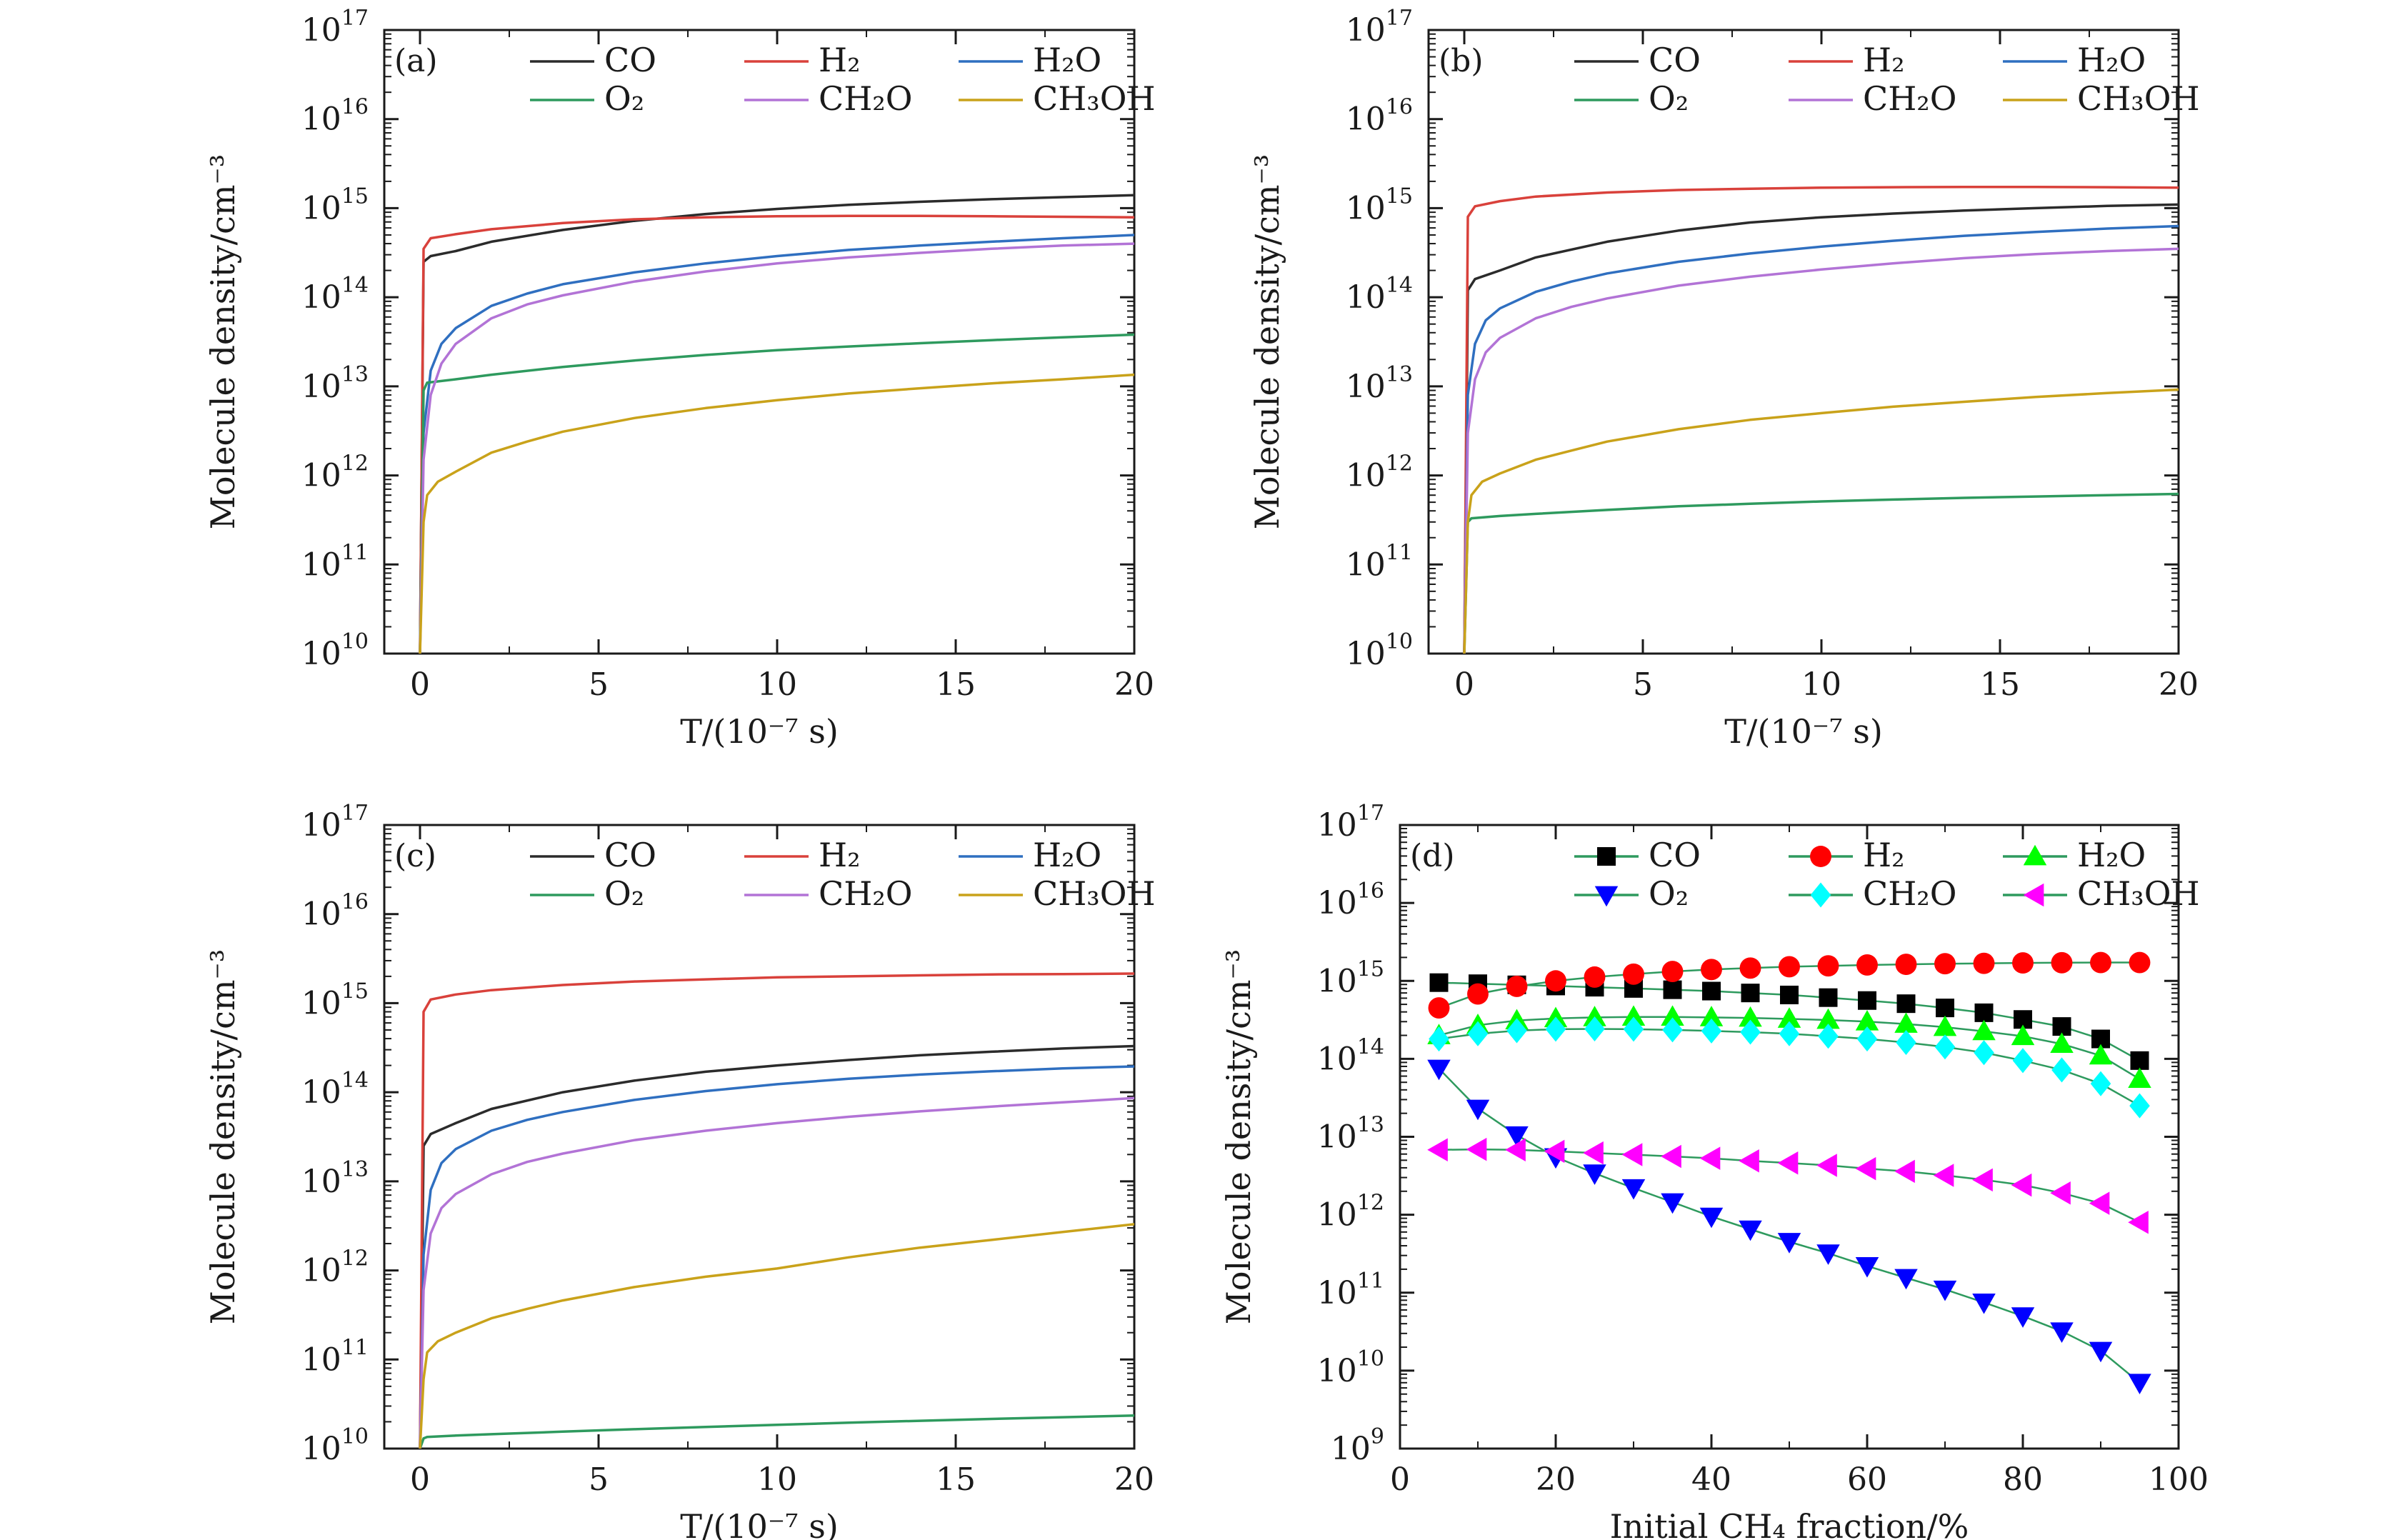 This screenshot has height=1540, width=2390. I want to click on y-tick-label: 1013, so click(335, 1178).